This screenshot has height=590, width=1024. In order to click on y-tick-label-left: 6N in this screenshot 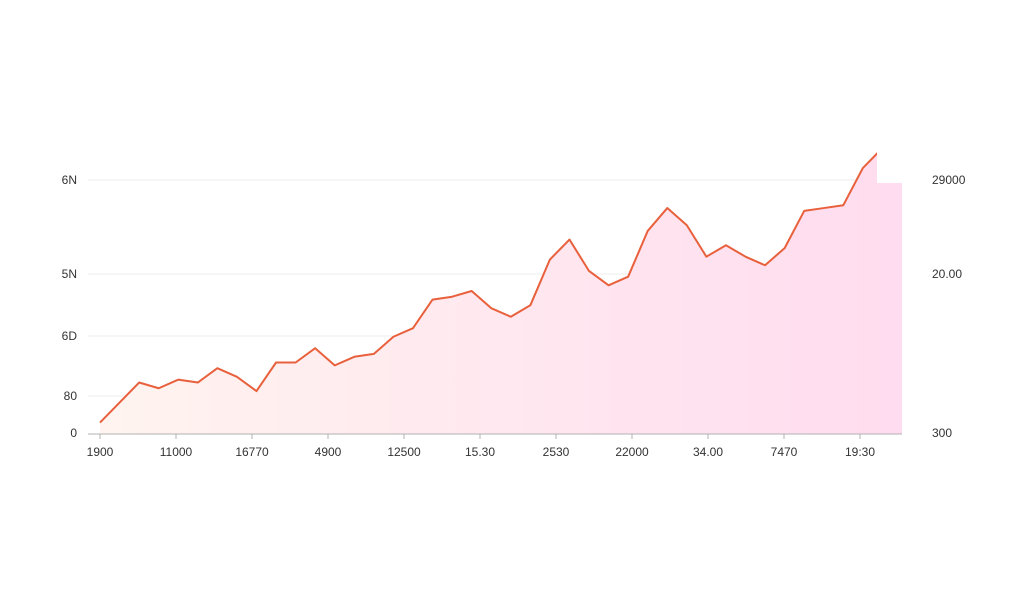, I will do `click(69, 180)`.